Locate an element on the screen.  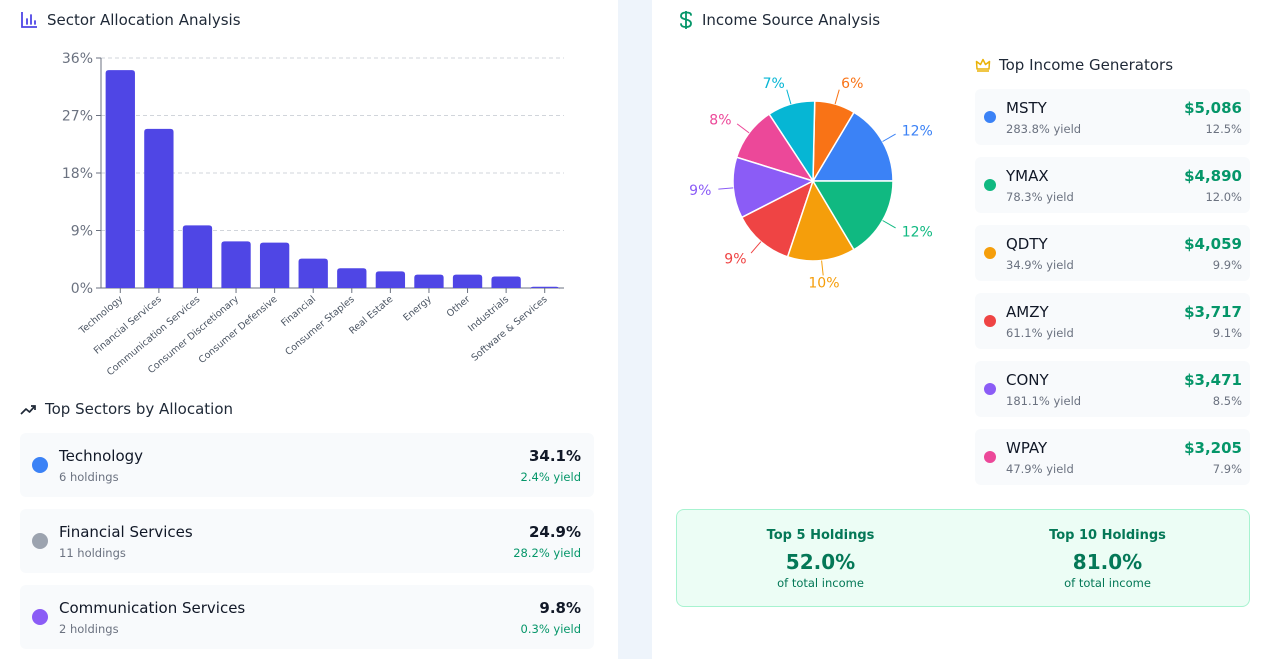
x-tick-label: Consumer Staples is located at coordinates (319, 326).